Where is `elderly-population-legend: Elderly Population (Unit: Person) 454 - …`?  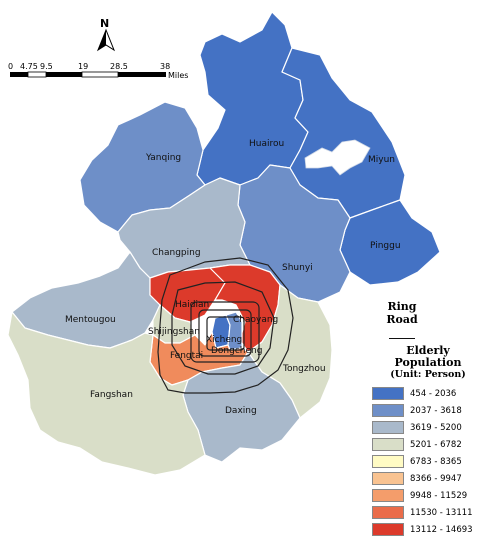 elderly-population-legend: Elderly Population (Unit: Person) 454 - … is located at coordinates (428, 441).